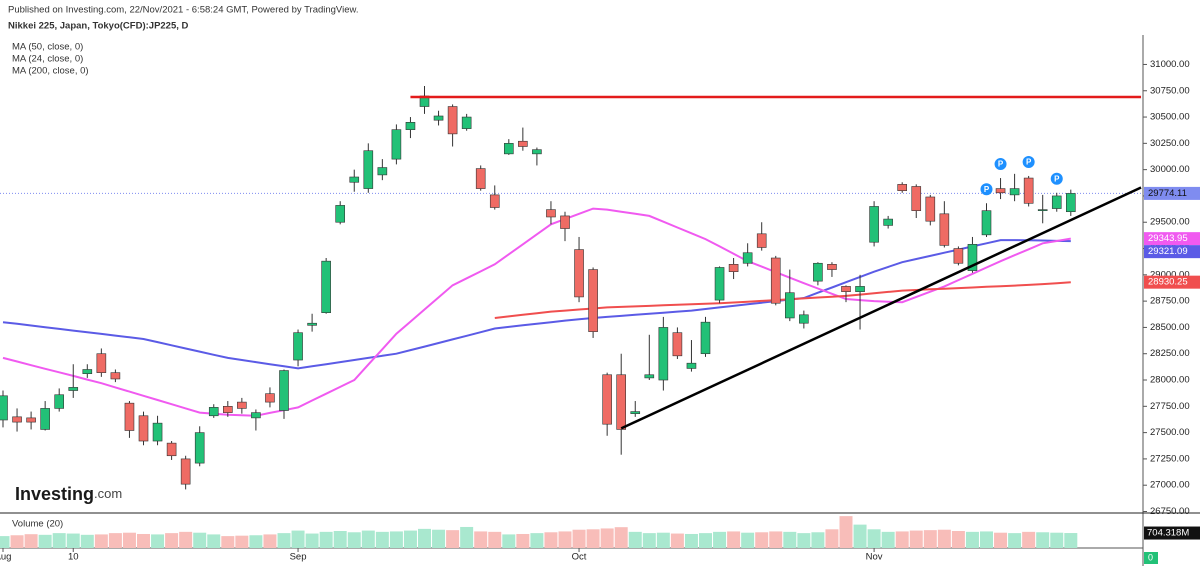 The width and height of the screenshot is (1200, 566). I want to click on legend-entry: MA (24, close, 0), so click(47, 59).